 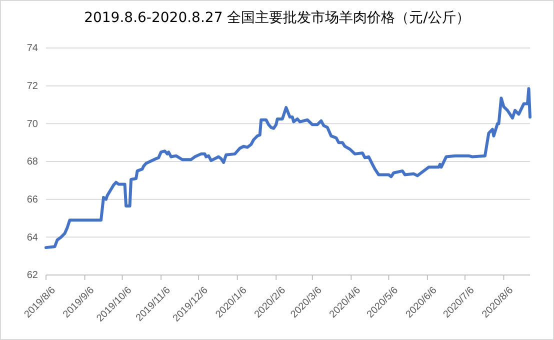 What do you see at coordinates (32, 276) in the screenshot?
I see `y-tick-label: 62` at bounding box center [32, 276].